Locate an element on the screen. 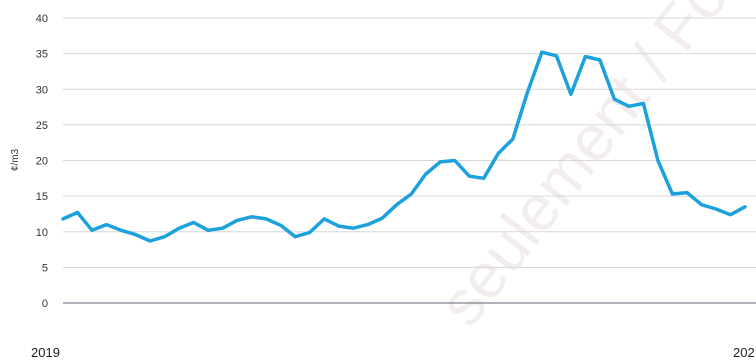 This screenshot has width=756, height=362. y-tick-label: 5 is located at coordinates (45, 268).